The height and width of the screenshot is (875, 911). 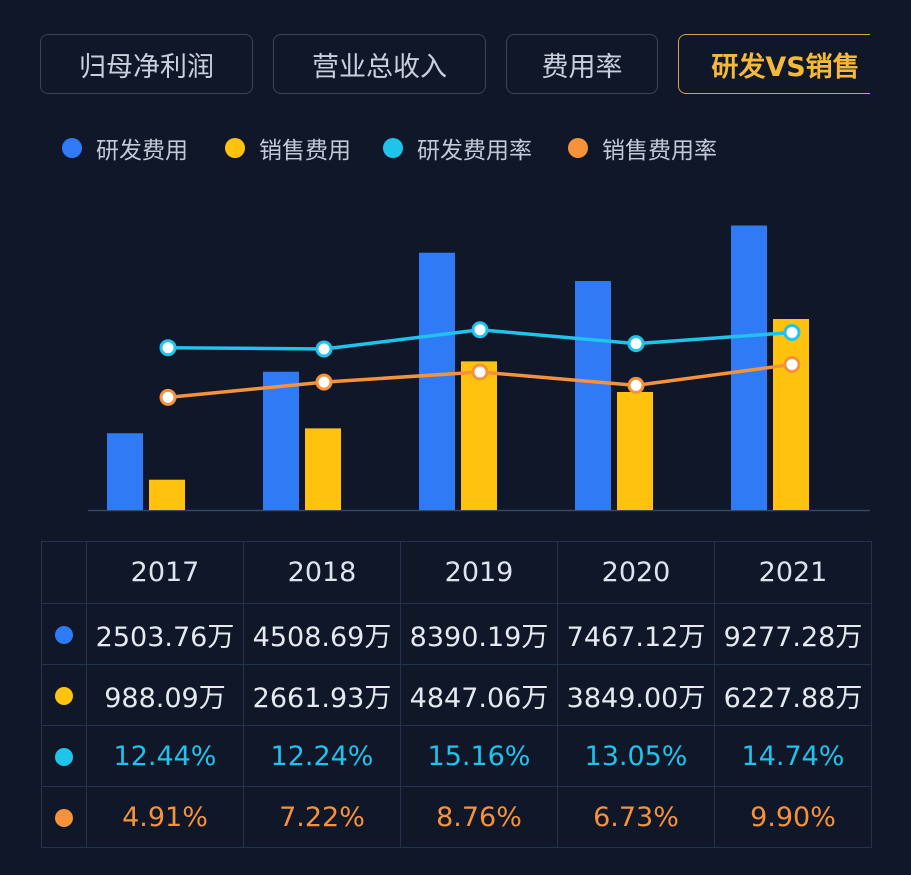 What do you see at coordinates (480, 372) in the screenshot?
I see `point-sales-rate-2019` at bounding box center [480, 372].